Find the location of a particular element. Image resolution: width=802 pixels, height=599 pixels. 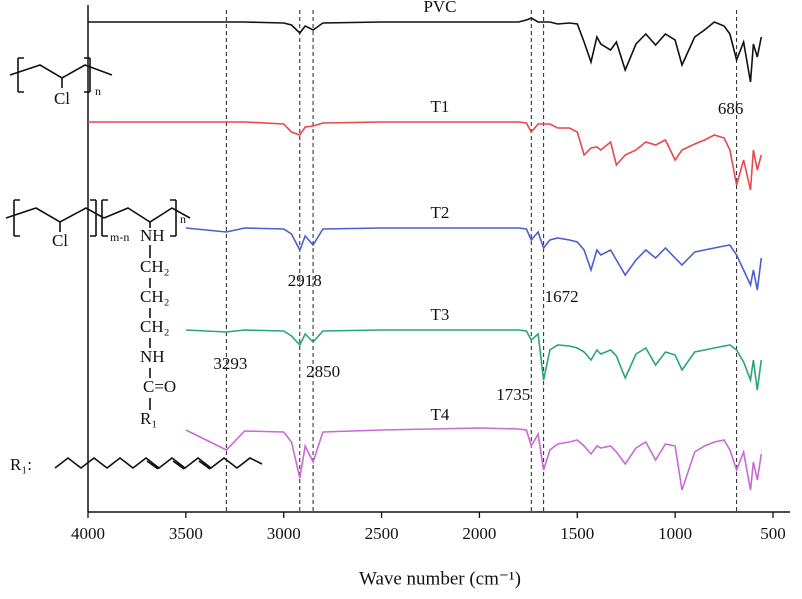

x-tick-label: 2500 is located at coordinates (382, 533).